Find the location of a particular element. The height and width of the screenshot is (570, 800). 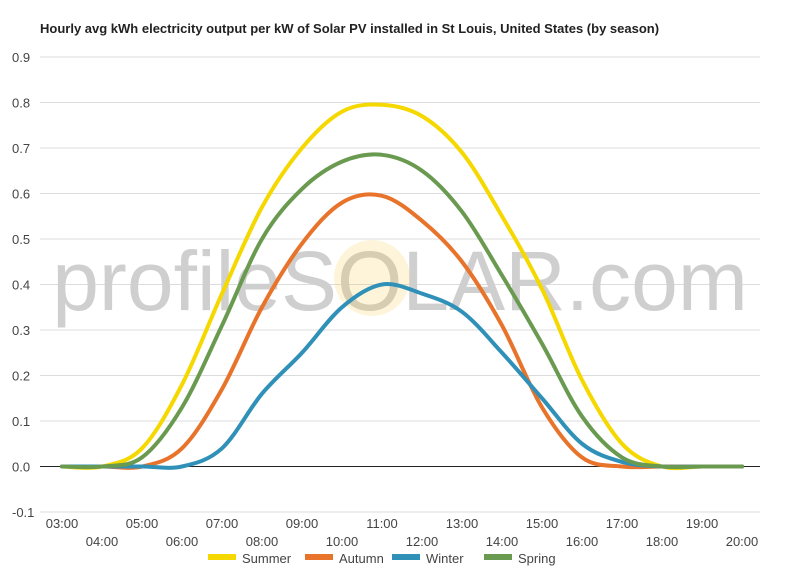

legend-swatch-spring is located at coordinates (498, 557).